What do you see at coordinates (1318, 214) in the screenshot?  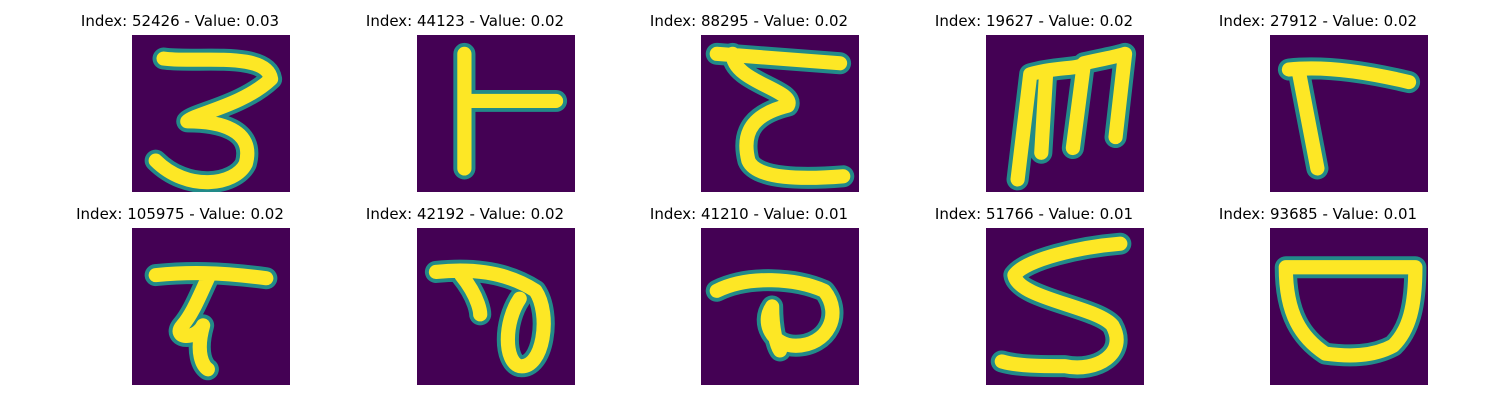 I see `tile-title: Index: 93685 - Value: 0.01` at bounding box center [1318, 214].